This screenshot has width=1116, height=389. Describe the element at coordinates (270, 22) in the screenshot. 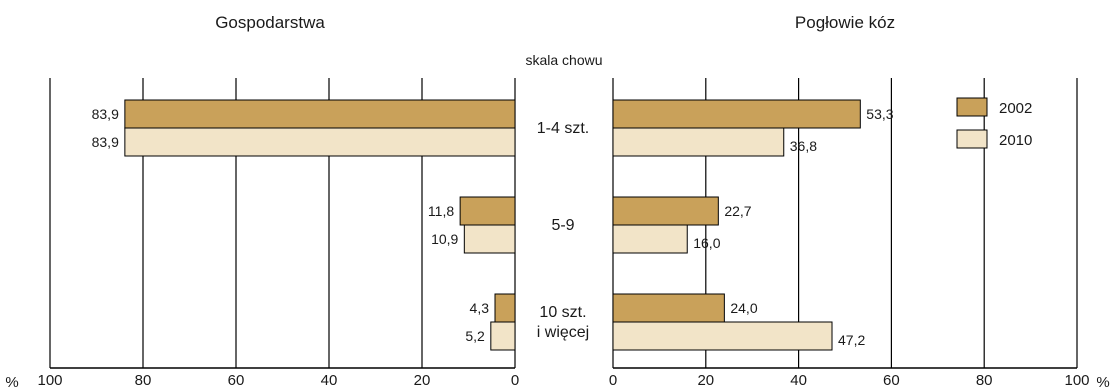

I see `left-panel-title: Gospodarstwa` at that location.